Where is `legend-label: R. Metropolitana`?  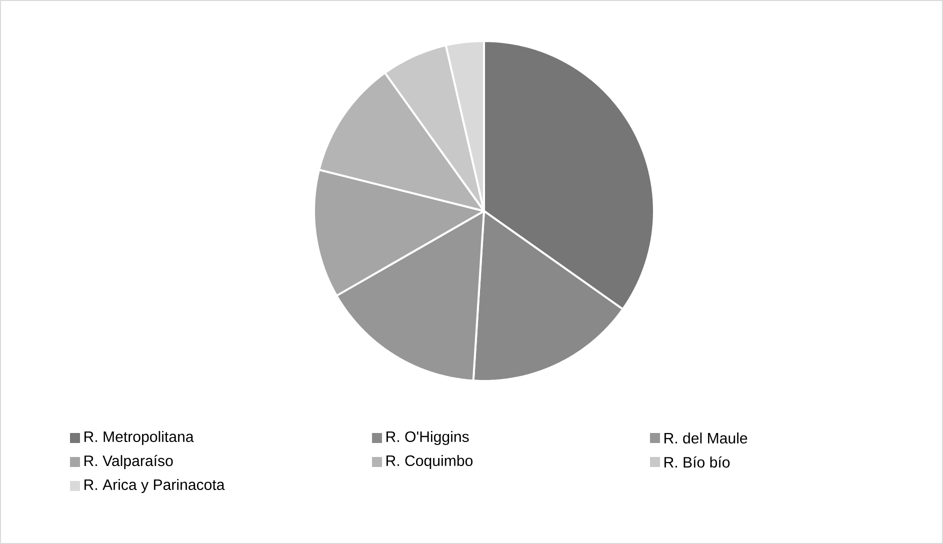
legend-label: R. Metropolitana is located at coordinates (139, 438).